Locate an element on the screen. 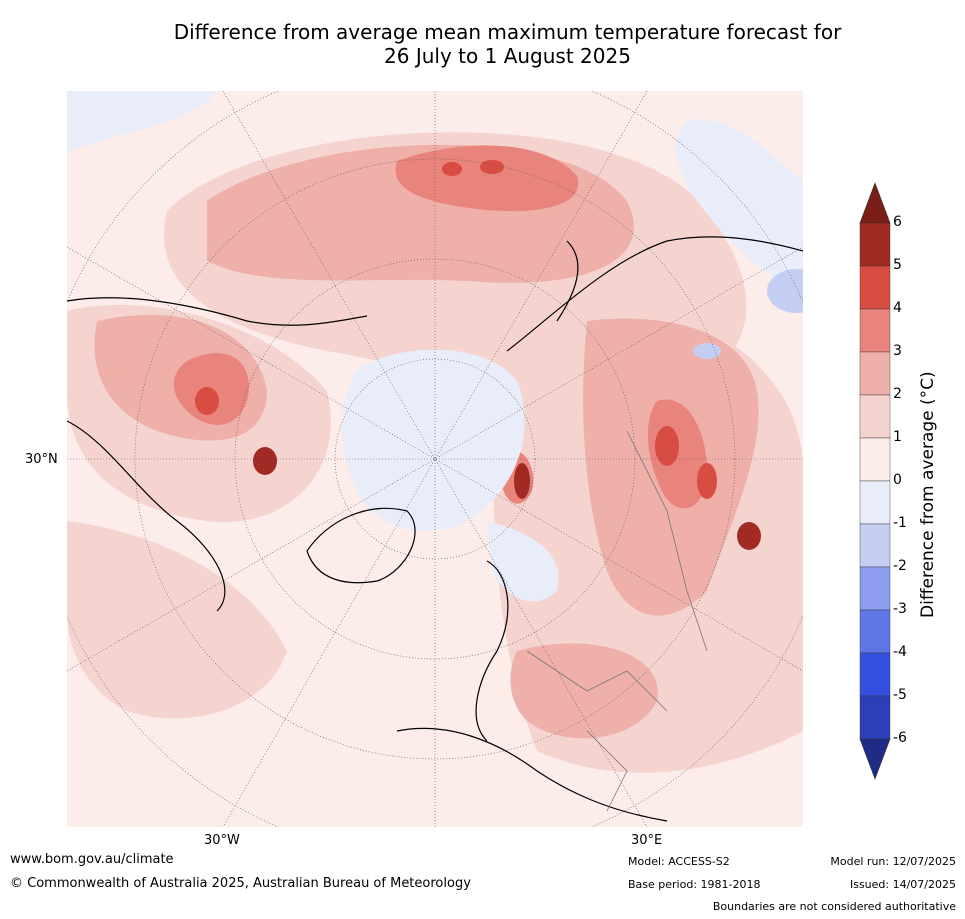  colorbar-tick-label: 6 is located at coordinates (897, 222).